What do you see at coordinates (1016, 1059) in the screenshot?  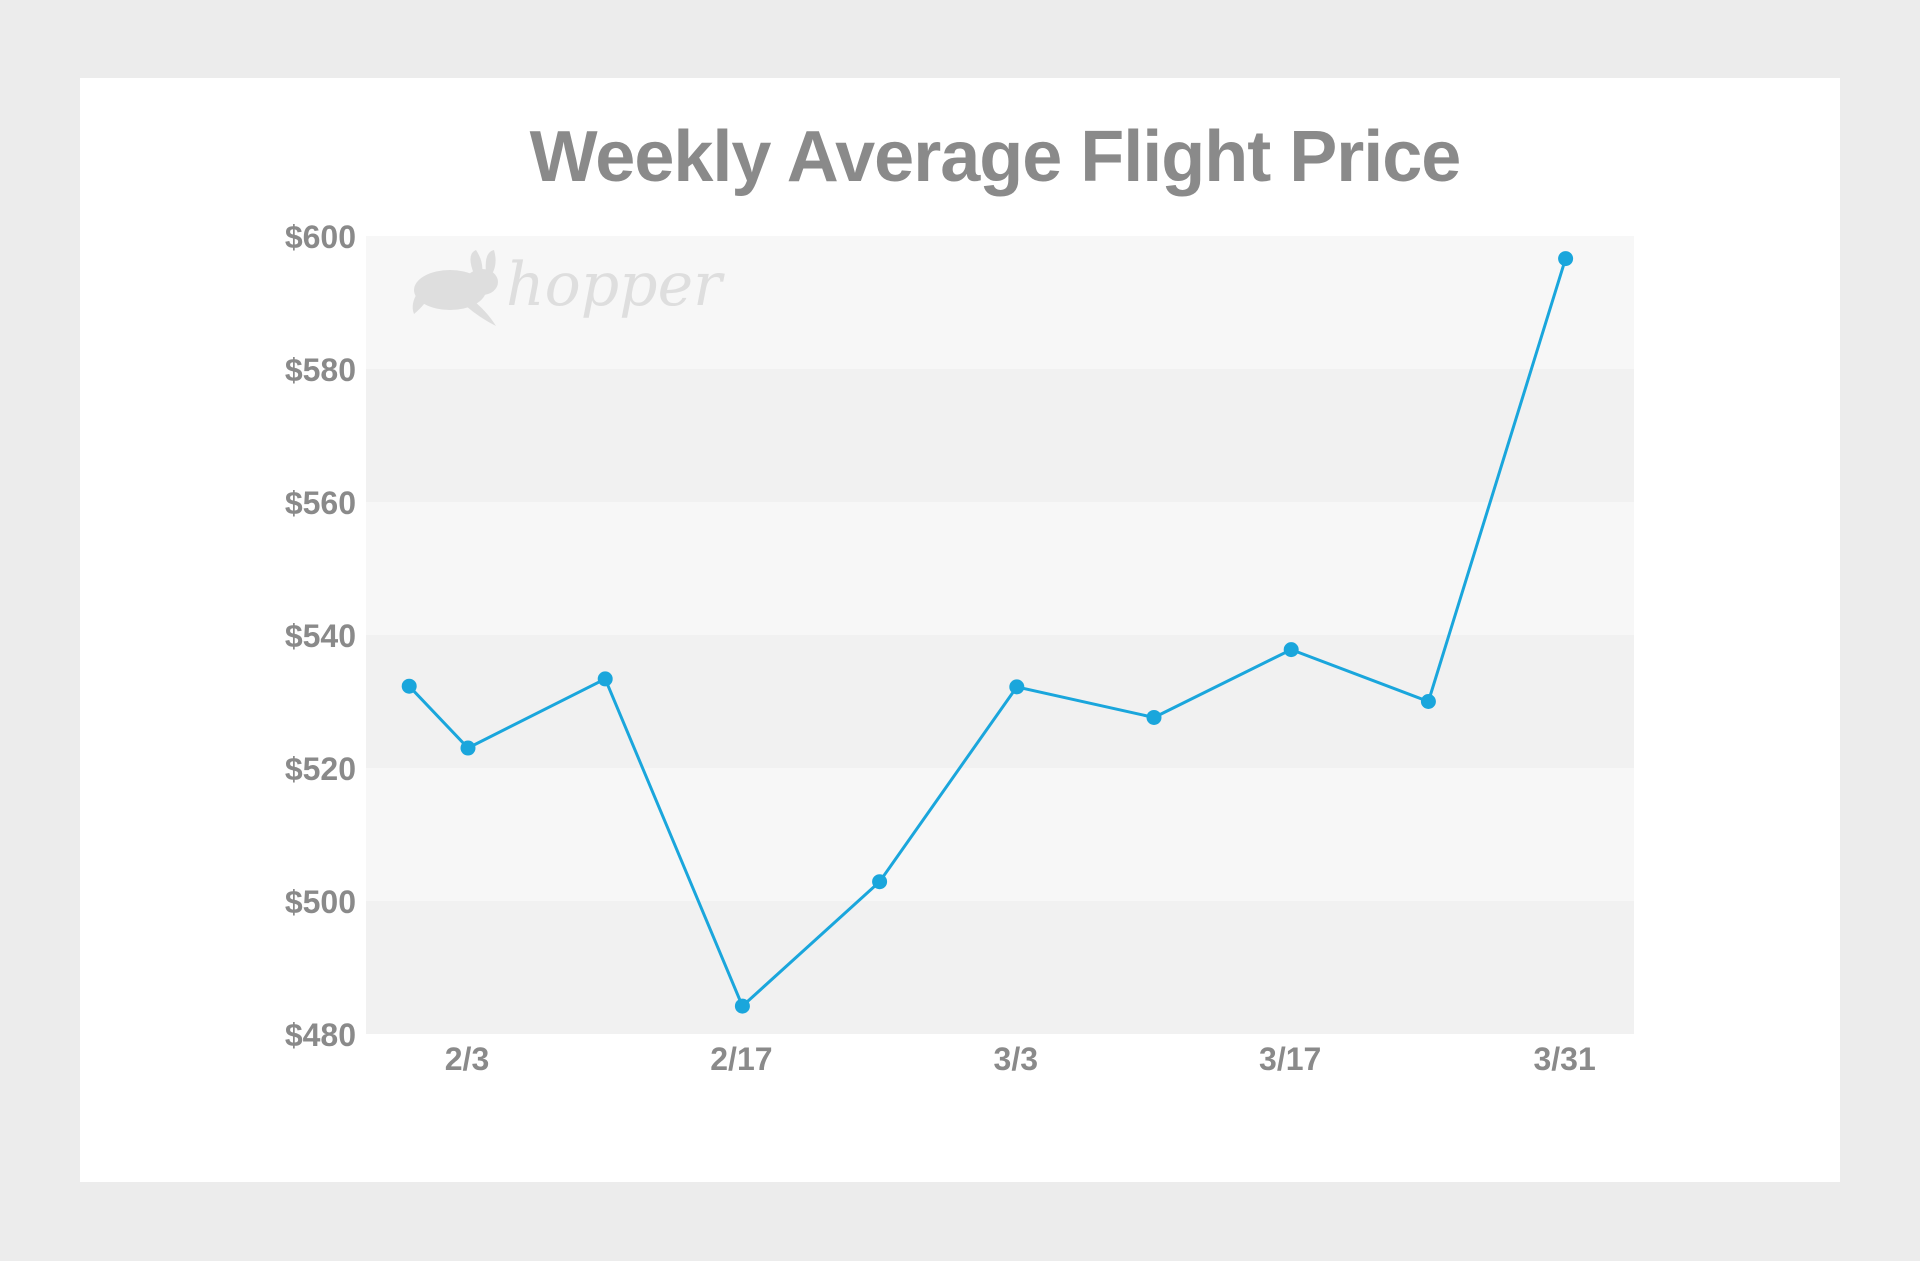 I see `x-tick-label: 3/3` at bounding box center [1016, 1059].